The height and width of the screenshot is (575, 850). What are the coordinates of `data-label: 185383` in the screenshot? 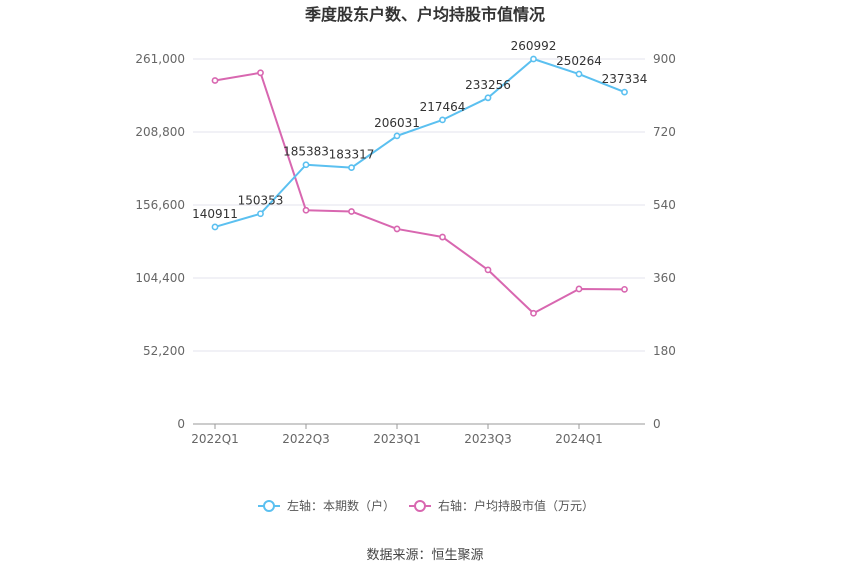 It's located at (306, 152).